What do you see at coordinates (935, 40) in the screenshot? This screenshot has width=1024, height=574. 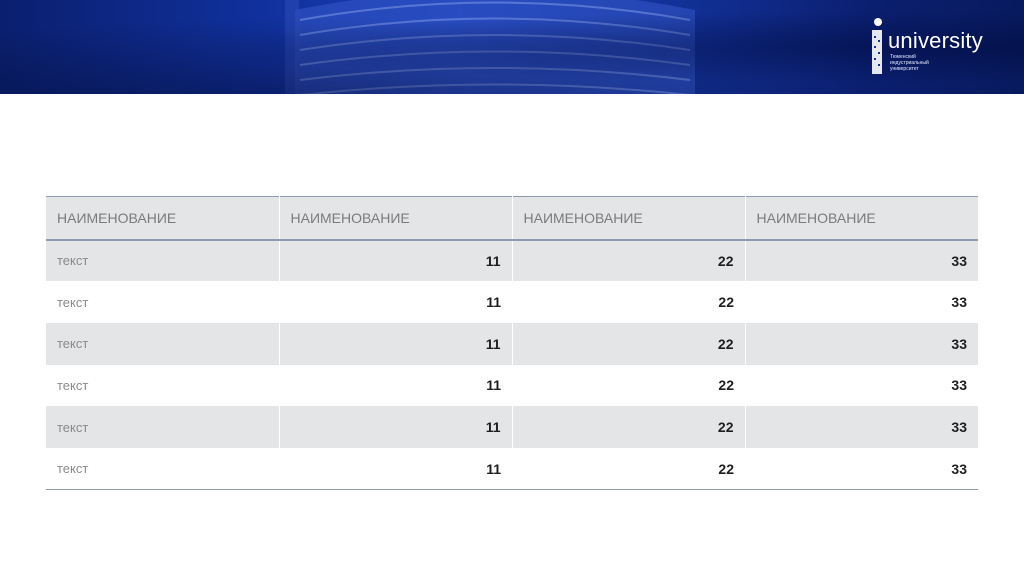 I see `logo-wordmark: university` at bounding box center [935, 40].